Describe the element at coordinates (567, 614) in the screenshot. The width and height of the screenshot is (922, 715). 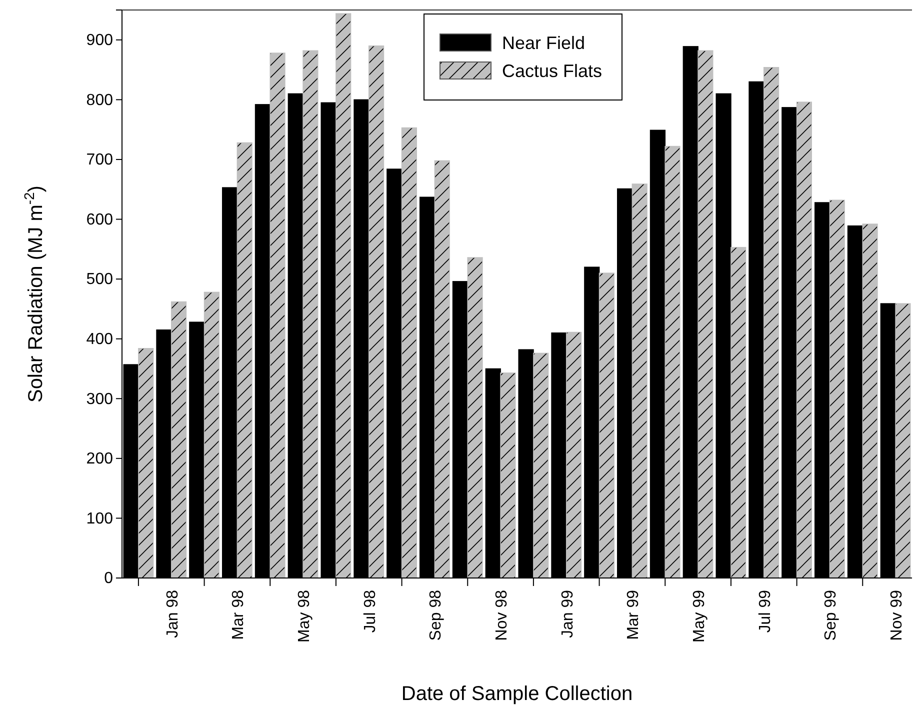
I see `x-tick-label: Jan 99` at that location.